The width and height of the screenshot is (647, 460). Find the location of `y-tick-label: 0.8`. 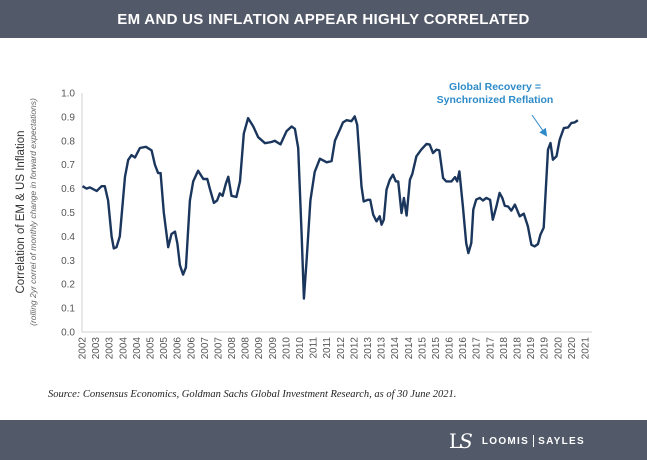

y-tick-label: 0.8 is located at coordinates (68, 141).